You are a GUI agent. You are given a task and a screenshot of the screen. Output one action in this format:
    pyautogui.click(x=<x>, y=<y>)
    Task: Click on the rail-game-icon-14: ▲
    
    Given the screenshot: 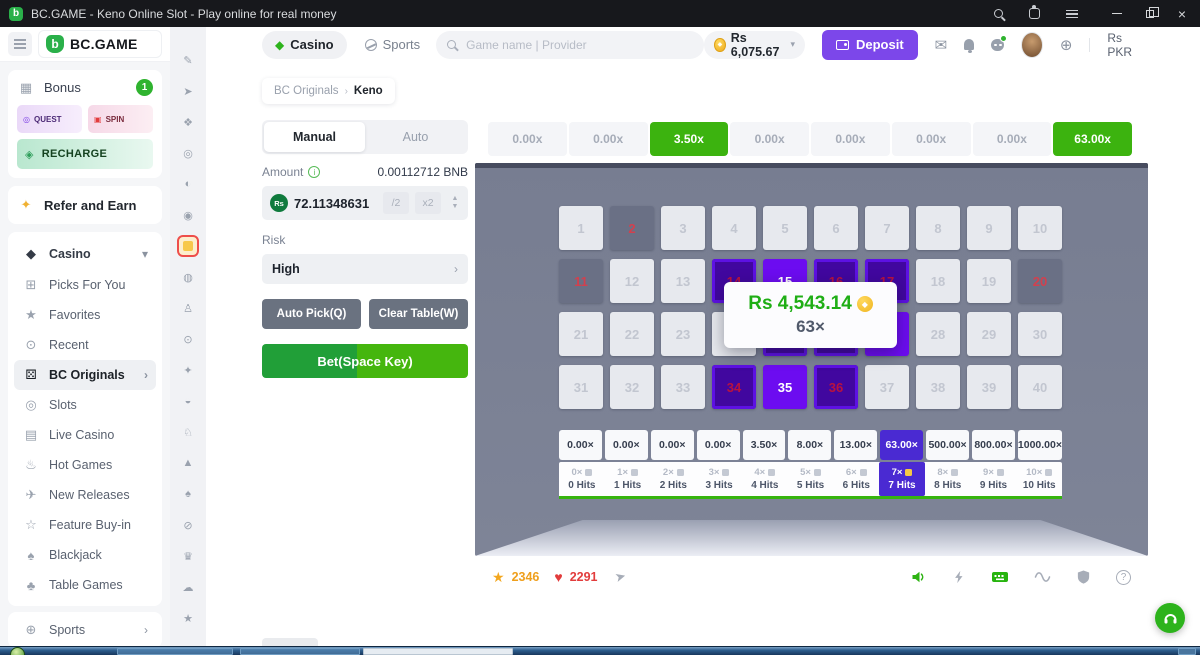 What is the action you would take?
    pyautogui.click(x=188, y=463)
    